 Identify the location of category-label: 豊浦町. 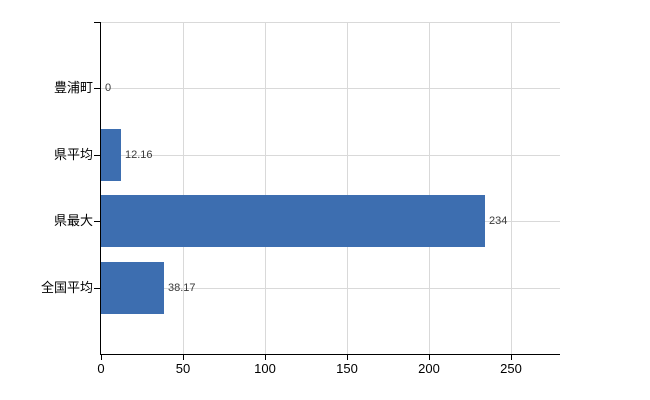
(73, 87).